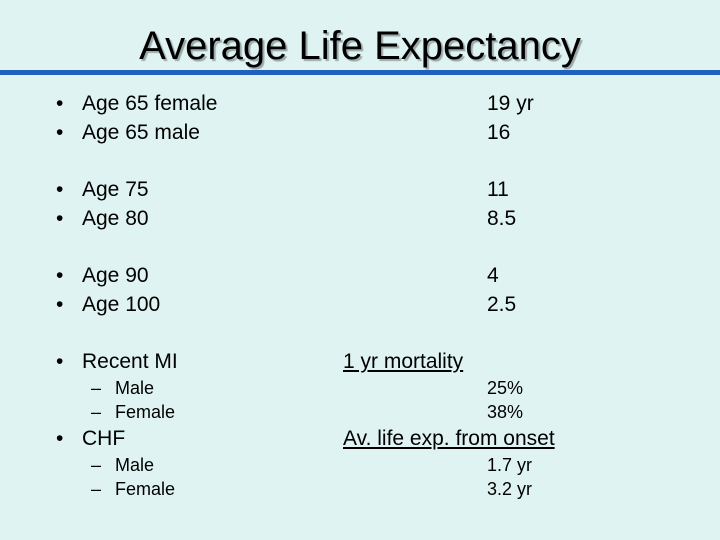 The height and width of the screenshot is (540, 720). I want to click on chf-label: CHF, so click(104, 438).